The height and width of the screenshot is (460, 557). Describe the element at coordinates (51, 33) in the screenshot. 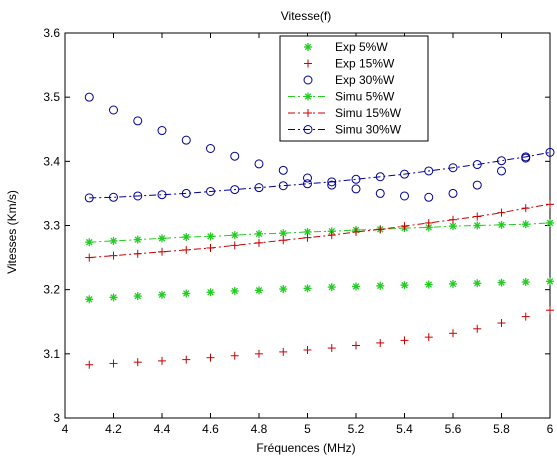

I see `y-tick-label: 3.6` at that location.